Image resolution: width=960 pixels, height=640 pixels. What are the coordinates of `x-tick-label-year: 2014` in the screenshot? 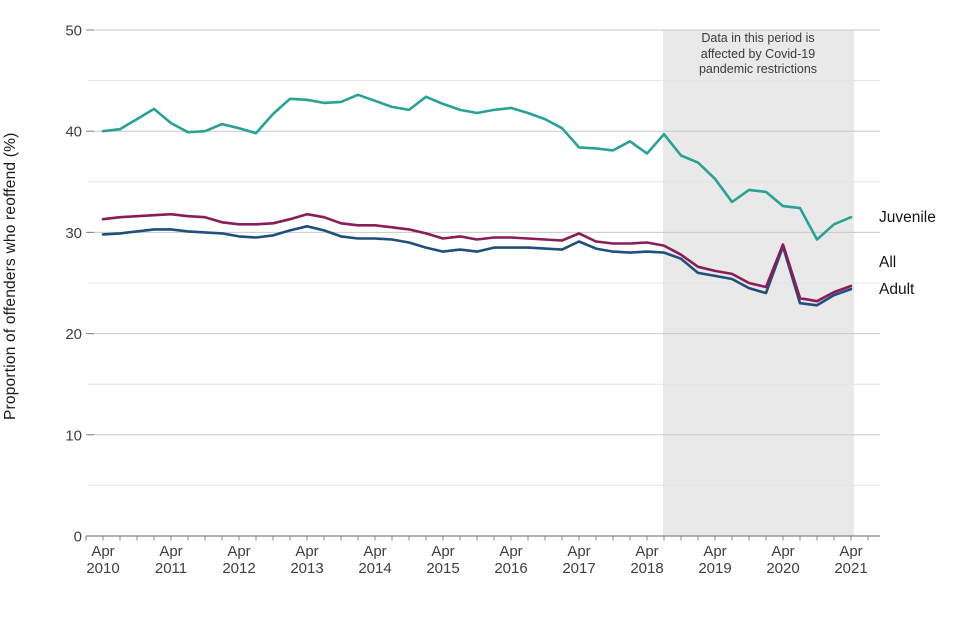 It's located at (374, 568).